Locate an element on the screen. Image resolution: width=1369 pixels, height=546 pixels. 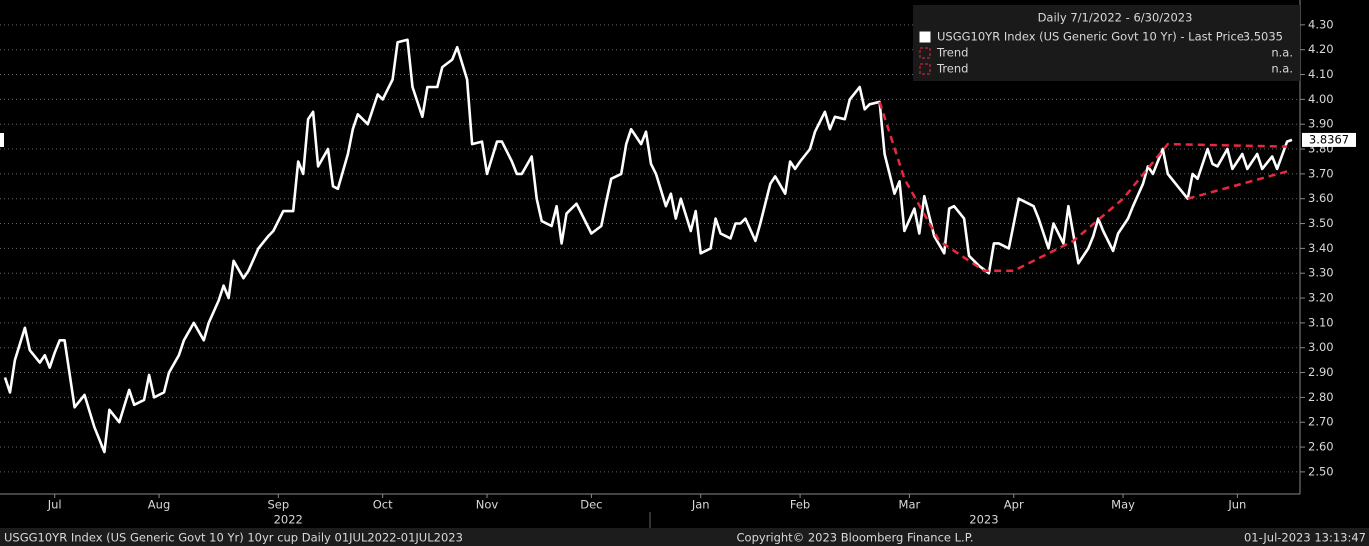
last-value-box is located at coordinates (1329, 139).